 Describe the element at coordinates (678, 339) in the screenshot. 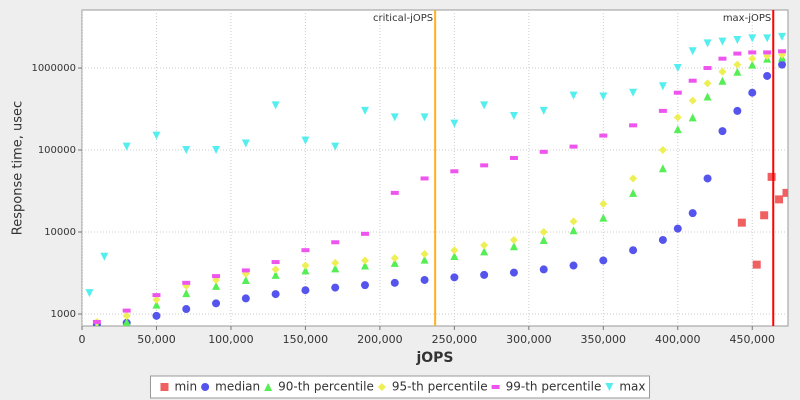

I see `x-tick-label: 400,000` at that location.